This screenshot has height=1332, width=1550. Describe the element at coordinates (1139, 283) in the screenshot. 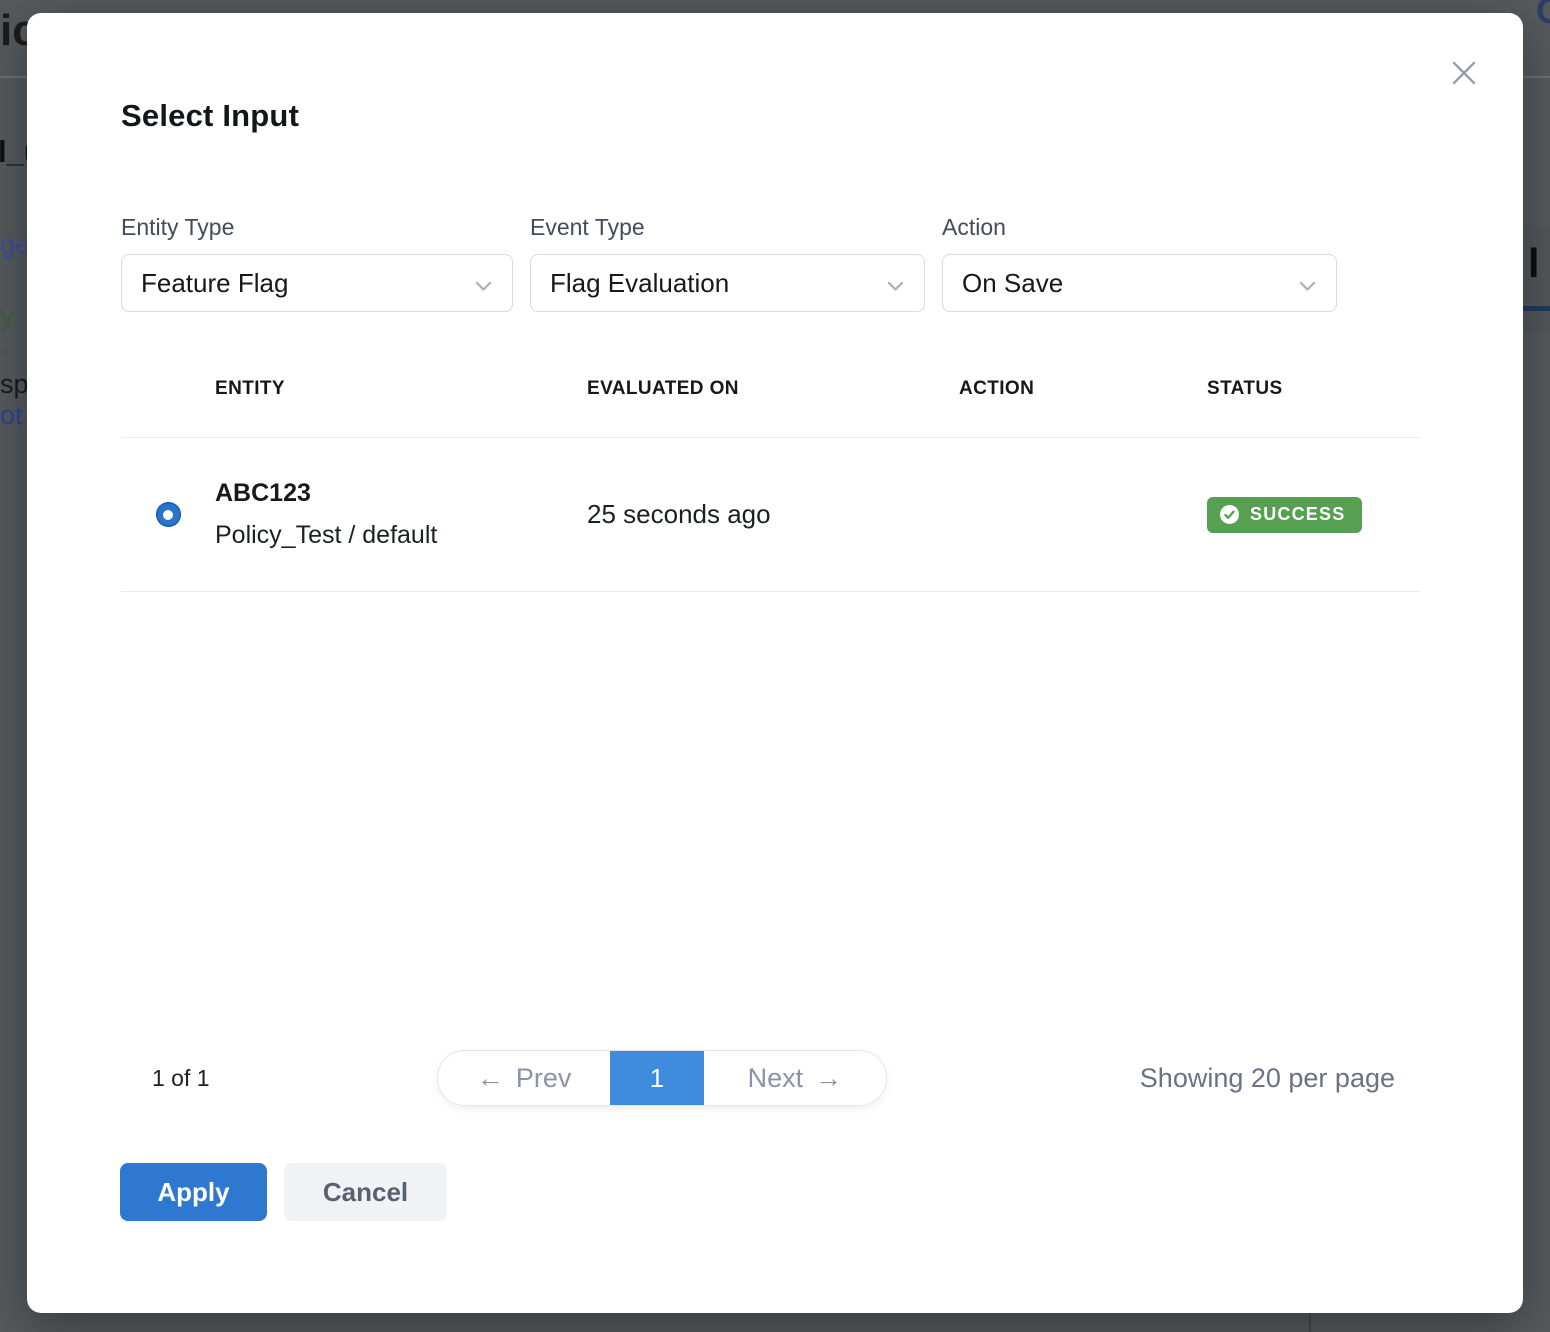

I see `action-select: On Save` at that location.